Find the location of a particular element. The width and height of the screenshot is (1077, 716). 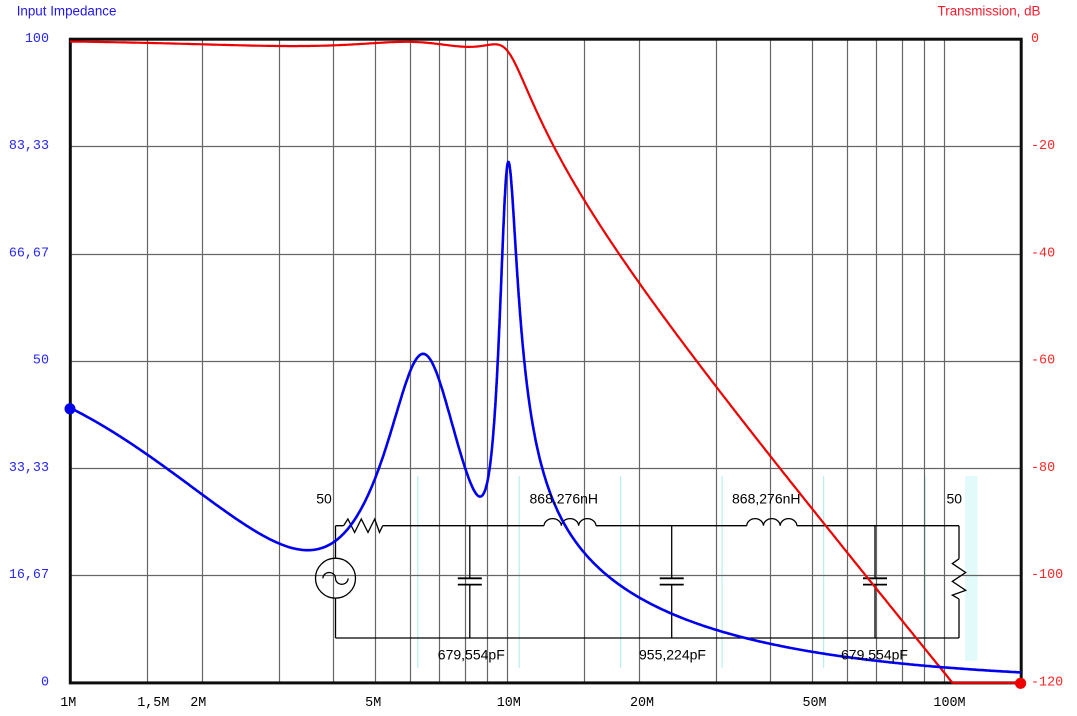

svg-text: -40 is located at coordinates (1043, 253).